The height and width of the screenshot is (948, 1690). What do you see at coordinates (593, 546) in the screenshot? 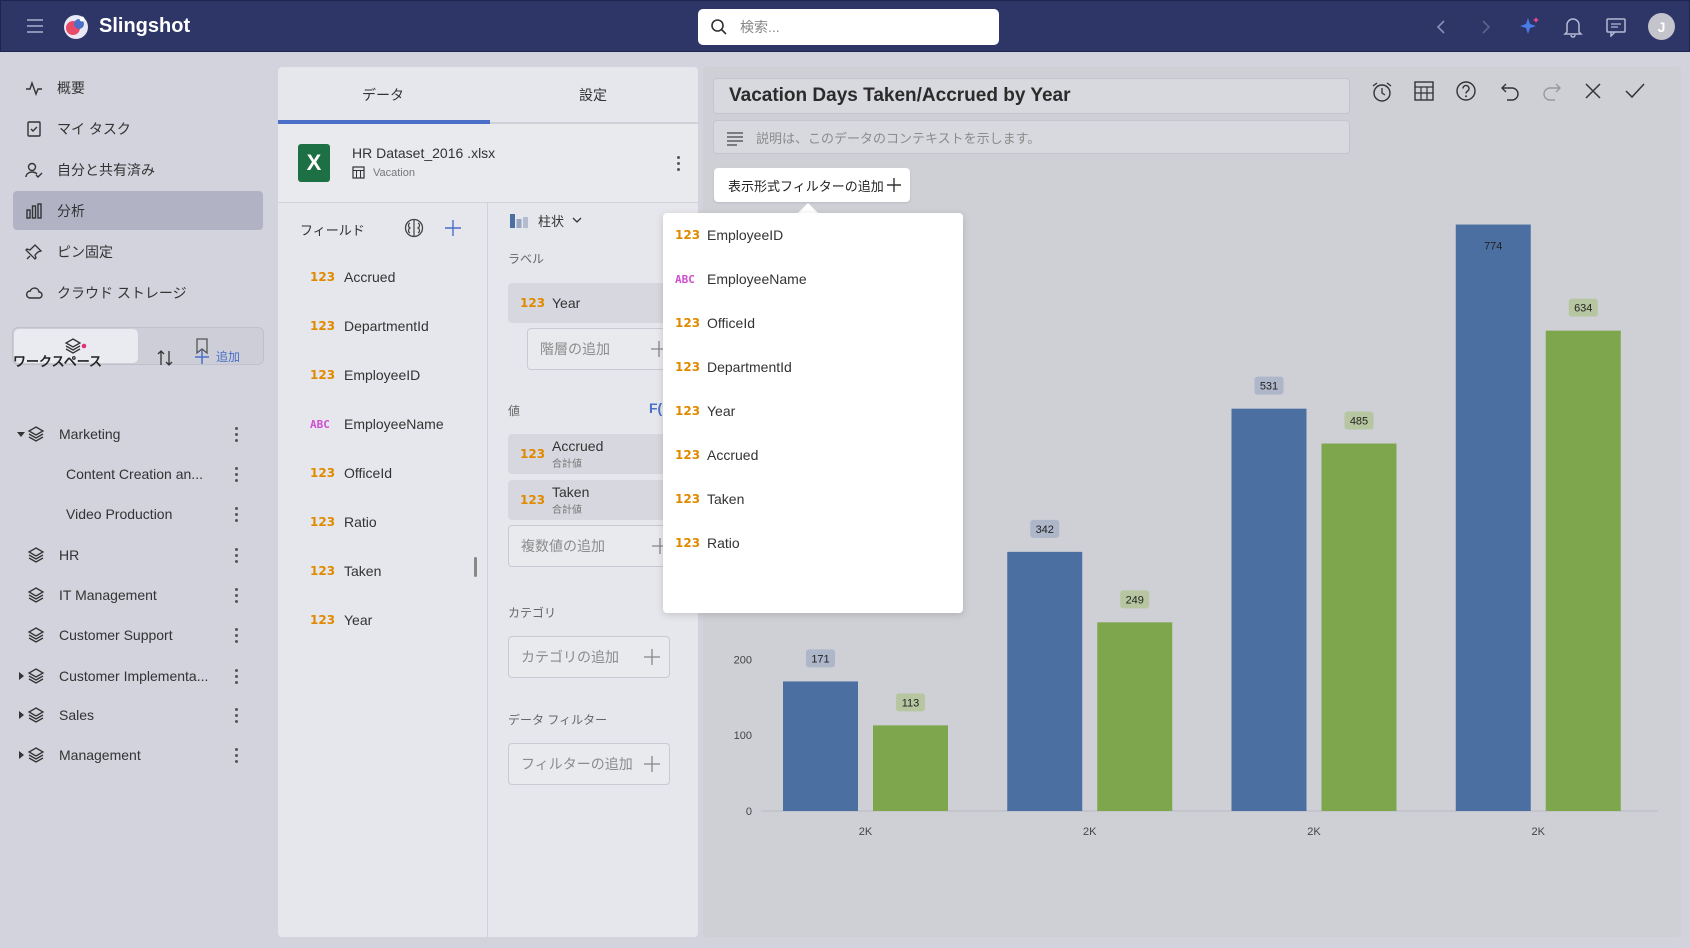
I see `add-values-button: 複数値の追加` at bounding box center [593, 546].